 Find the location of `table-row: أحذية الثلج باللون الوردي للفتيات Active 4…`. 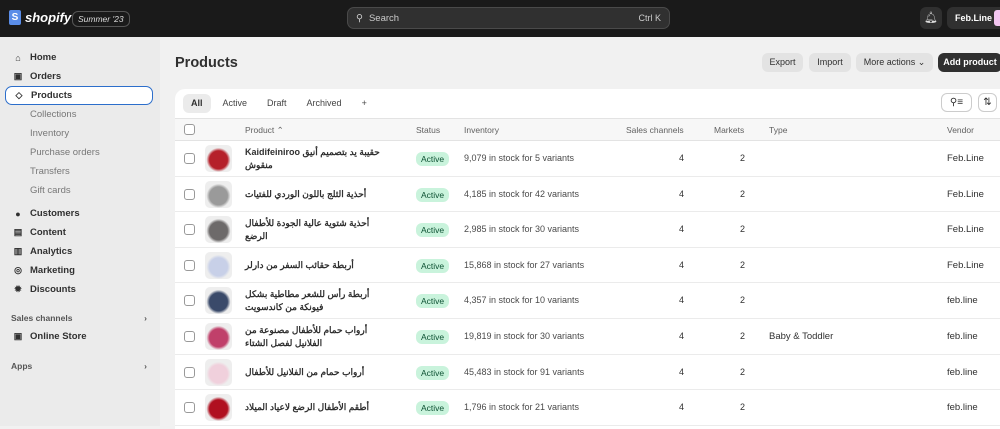

table-row: أحذية الثلج باللون الوردي للفتيات Active 4… is located at coordinates (587, 195).